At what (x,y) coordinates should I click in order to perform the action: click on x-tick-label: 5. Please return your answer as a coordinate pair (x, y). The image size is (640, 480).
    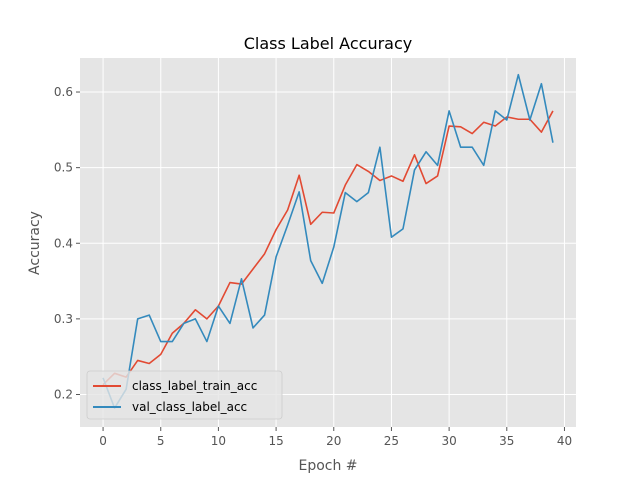
    Looking at the image, I should click on (161, 441).